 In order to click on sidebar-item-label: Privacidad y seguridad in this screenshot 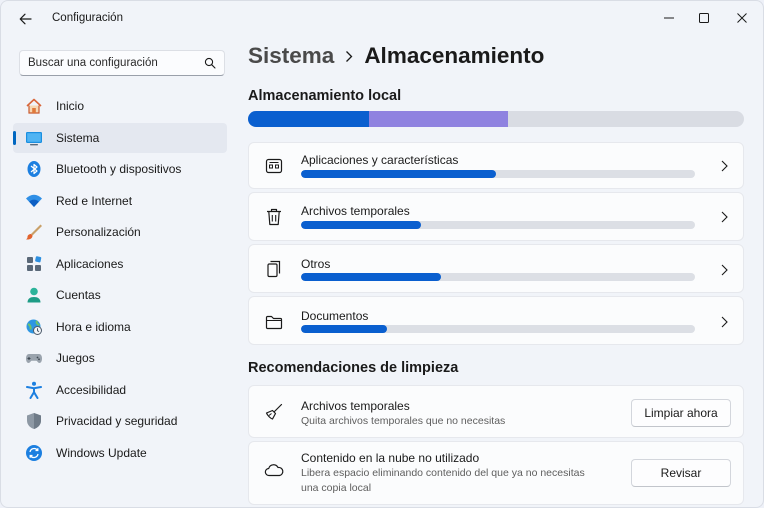, I will do `click(117, 421)`.